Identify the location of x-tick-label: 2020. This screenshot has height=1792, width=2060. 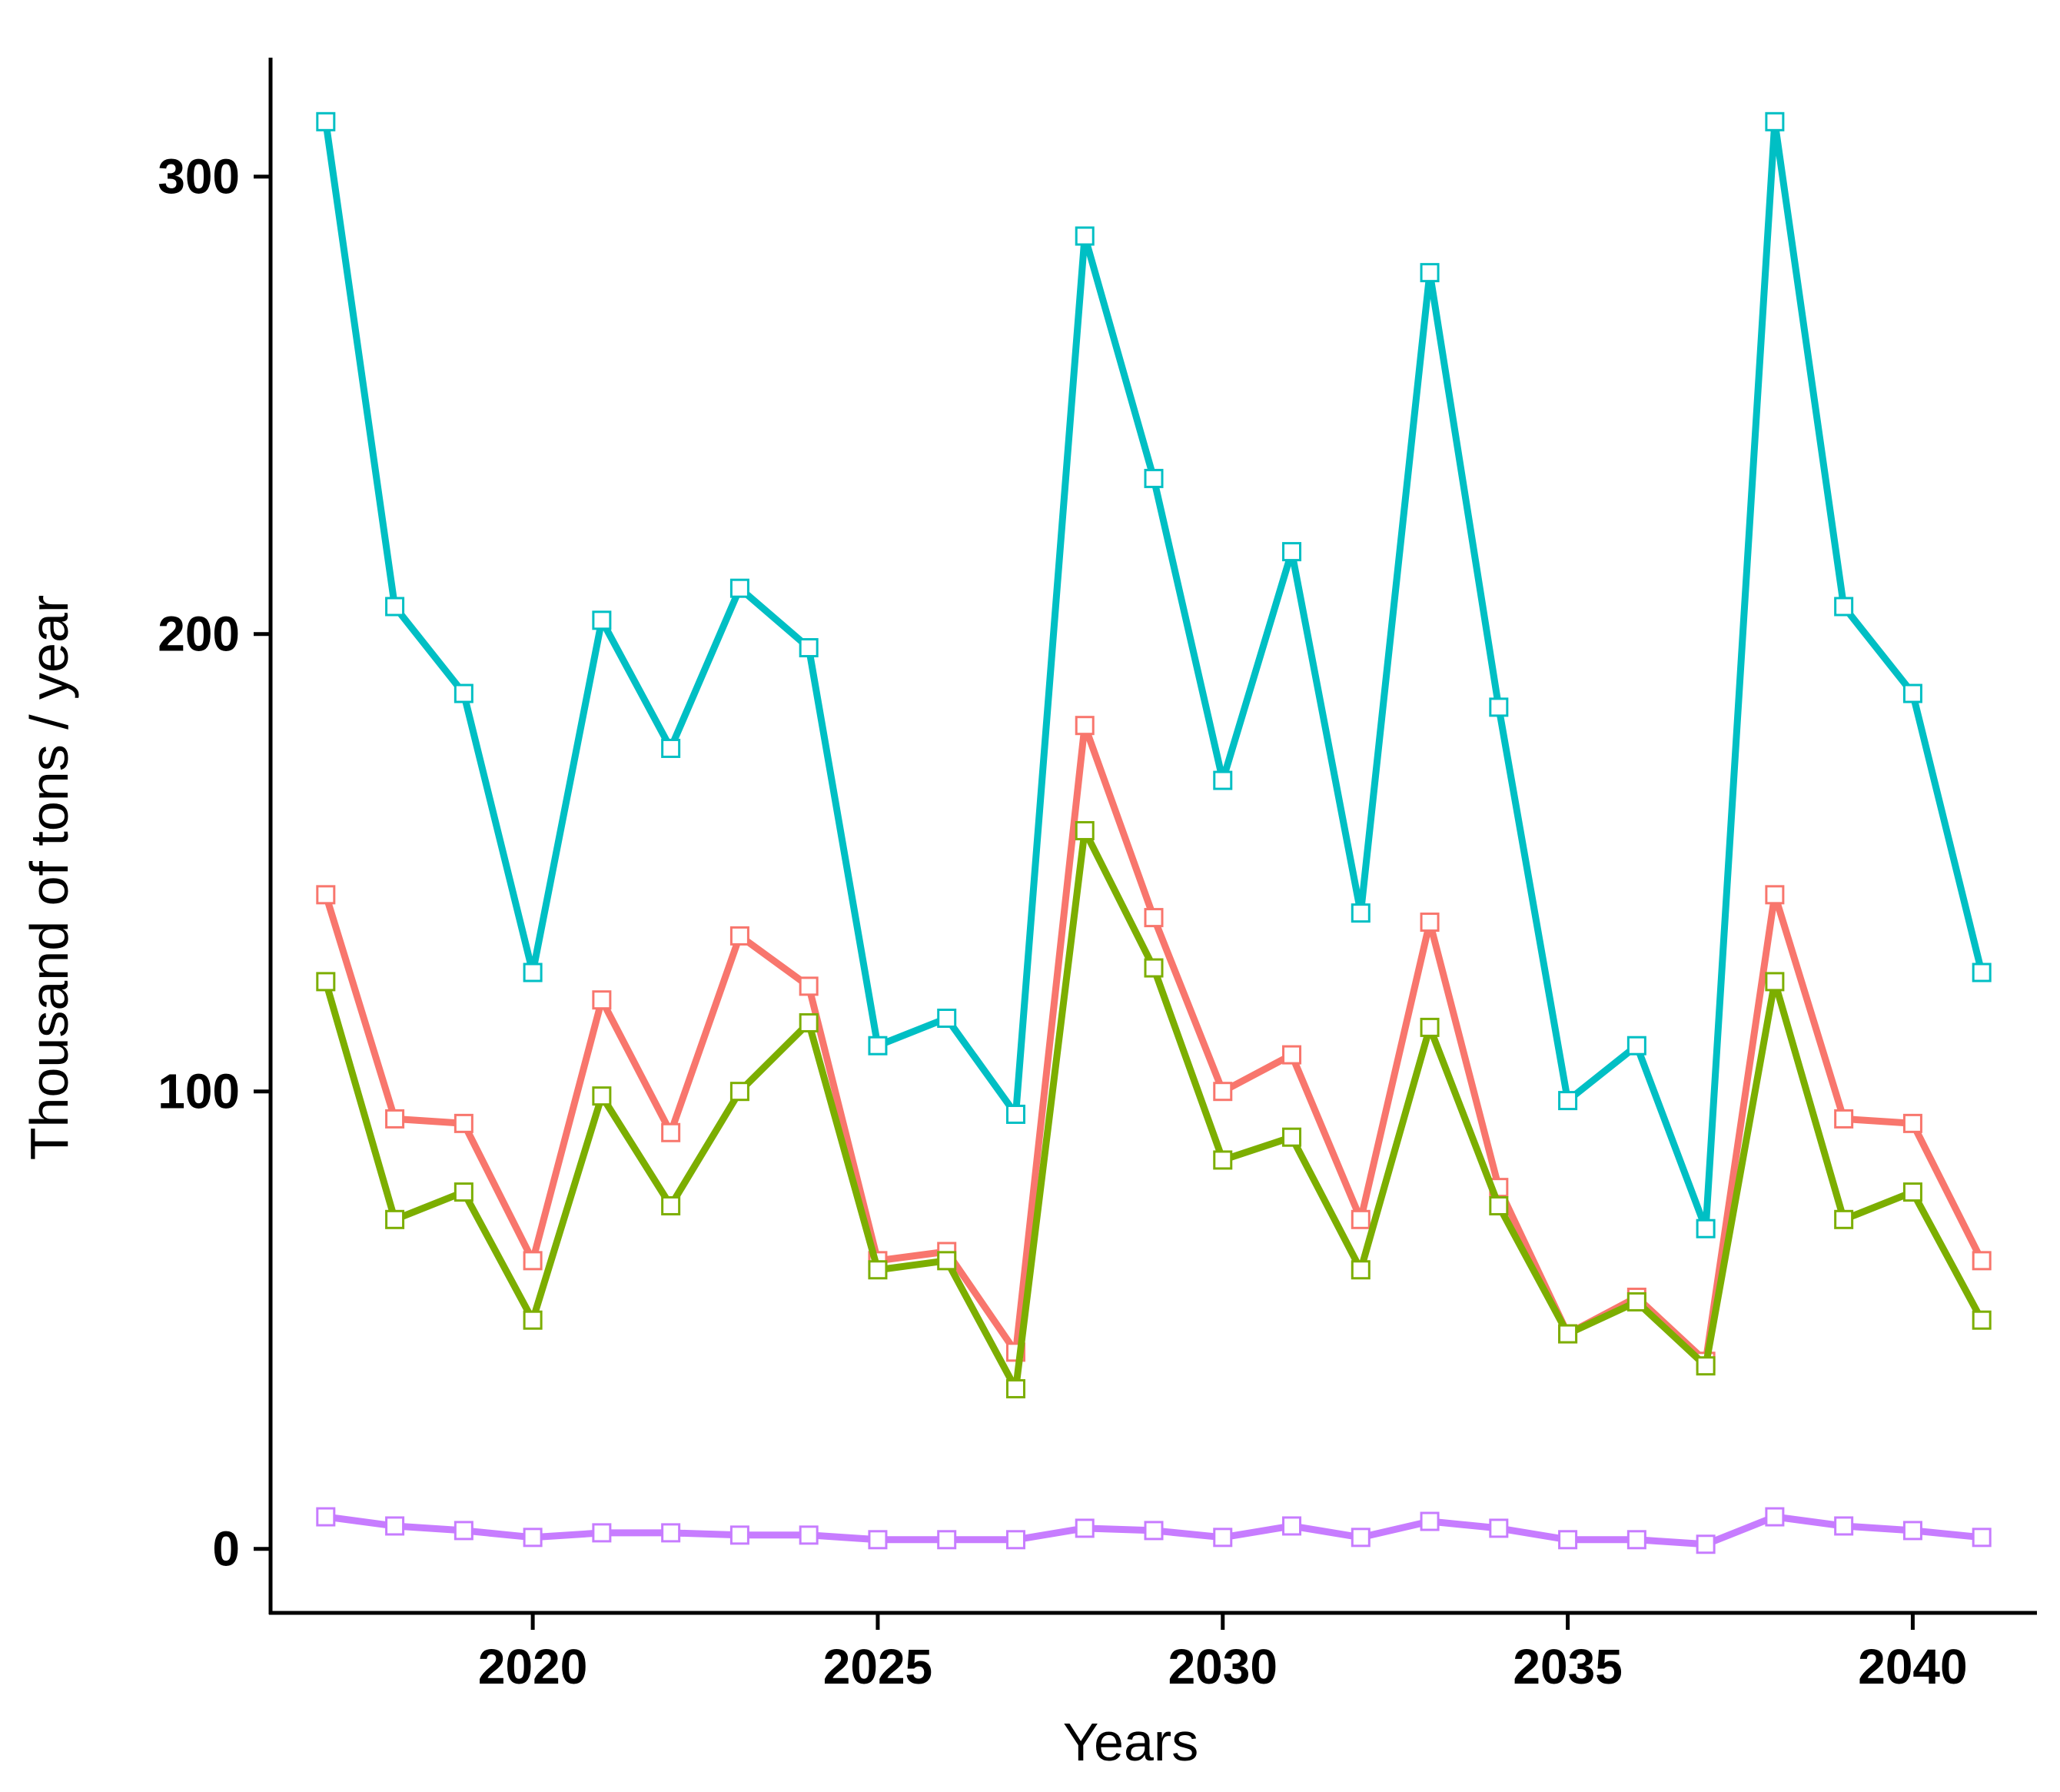
(533, 1666).